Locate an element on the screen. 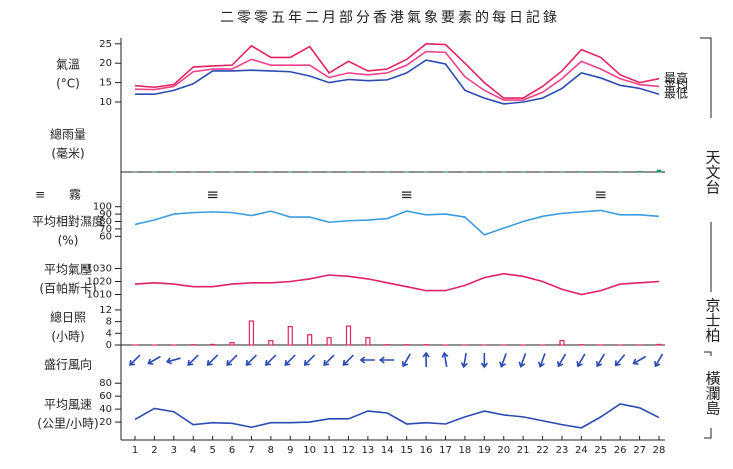 The image size is (733, 469). x-tick-label: 3 is located at coordinates (174, 450).